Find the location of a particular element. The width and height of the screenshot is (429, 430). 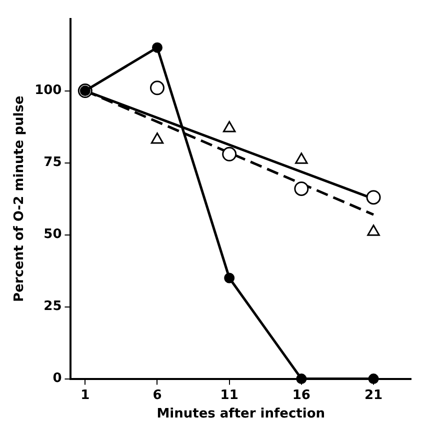

y-tick-label: 100 is located at coordinates (48, 90).